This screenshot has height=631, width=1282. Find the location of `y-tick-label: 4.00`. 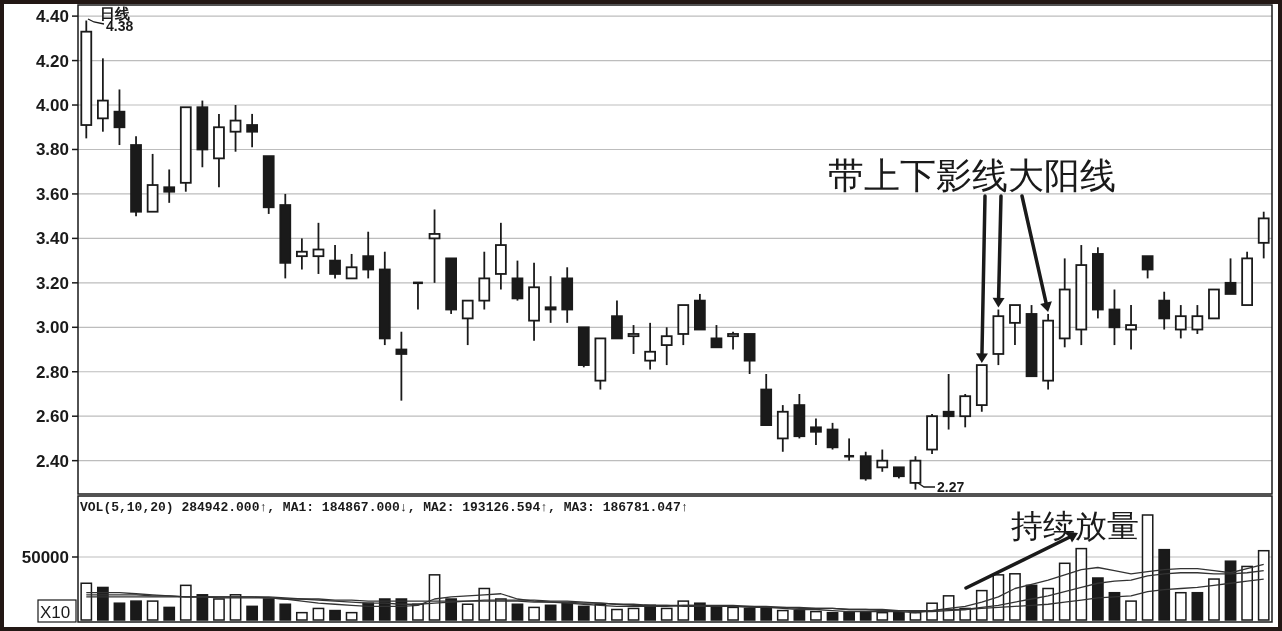

y-tick-label: 4.00 is located at coordinates (52, 106).